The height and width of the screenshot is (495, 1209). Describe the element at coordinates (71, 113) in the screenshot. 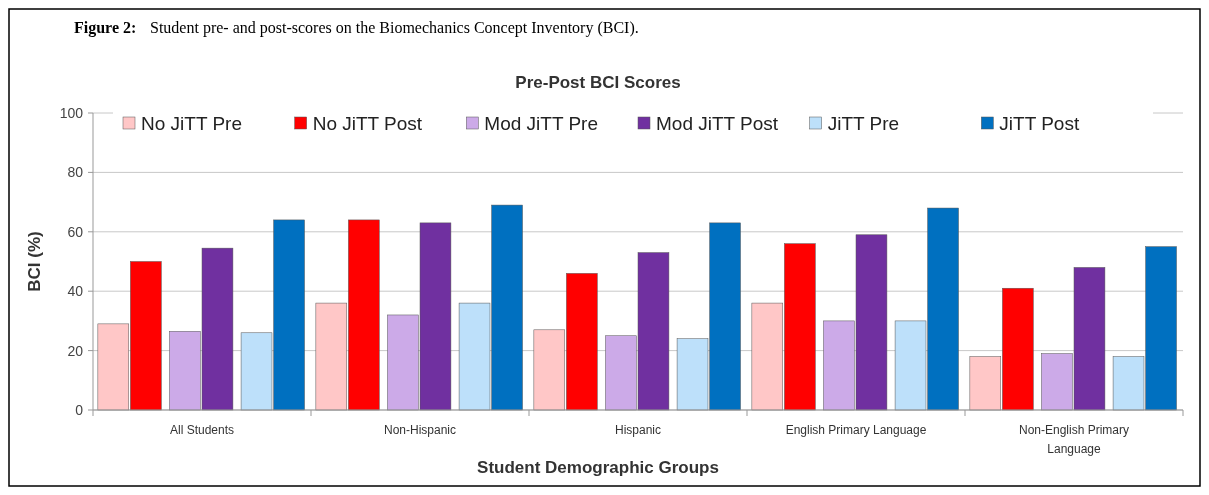

I see `y-tick-label: 100` at that location.